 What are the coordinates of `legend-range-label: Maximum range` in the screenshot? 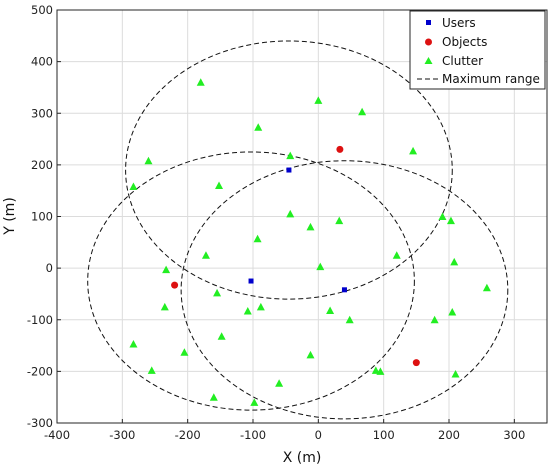 It's located at (491, 79).